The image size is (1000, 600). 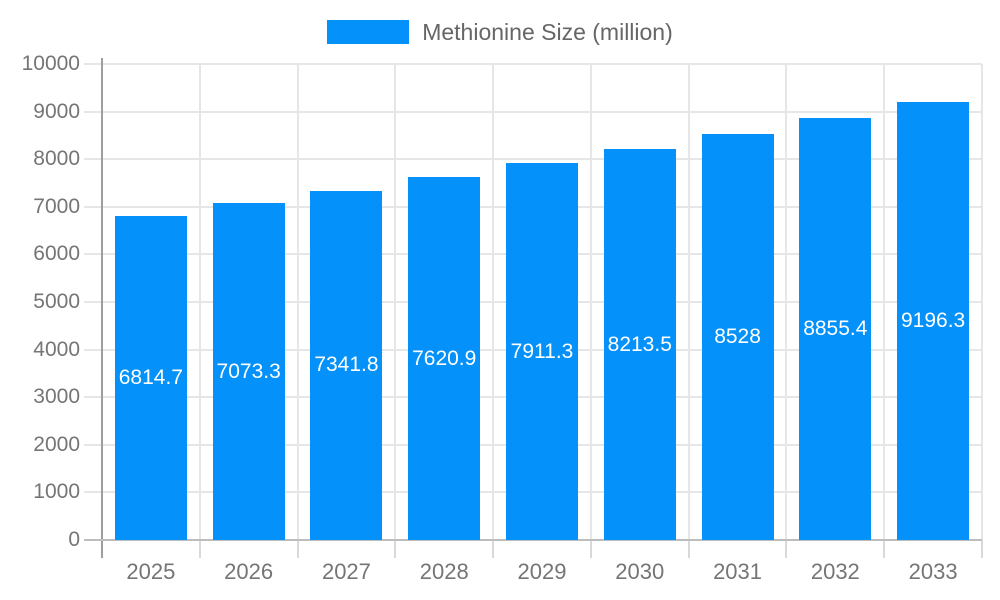 I want to click on legend: Methionine Size (million), so click(x=500, y=32).